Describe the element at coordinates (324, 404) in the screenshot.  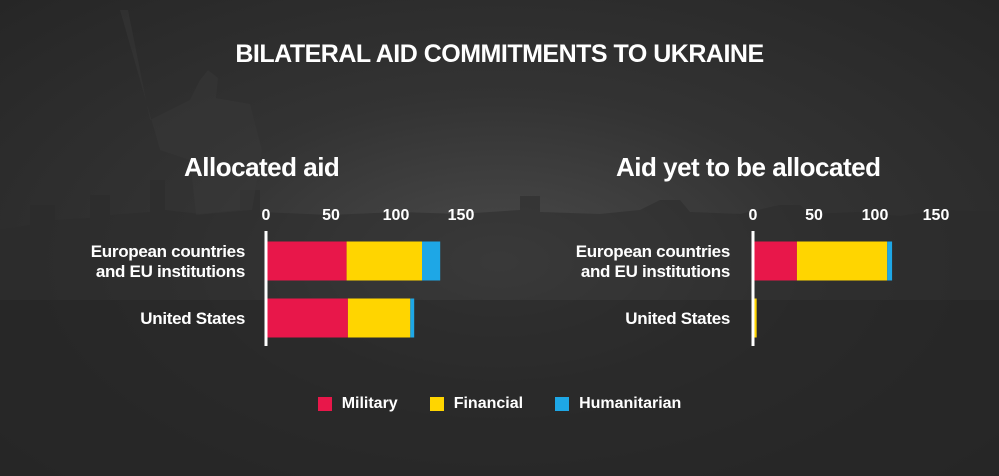
I see `legend-swatch-military` at that location.